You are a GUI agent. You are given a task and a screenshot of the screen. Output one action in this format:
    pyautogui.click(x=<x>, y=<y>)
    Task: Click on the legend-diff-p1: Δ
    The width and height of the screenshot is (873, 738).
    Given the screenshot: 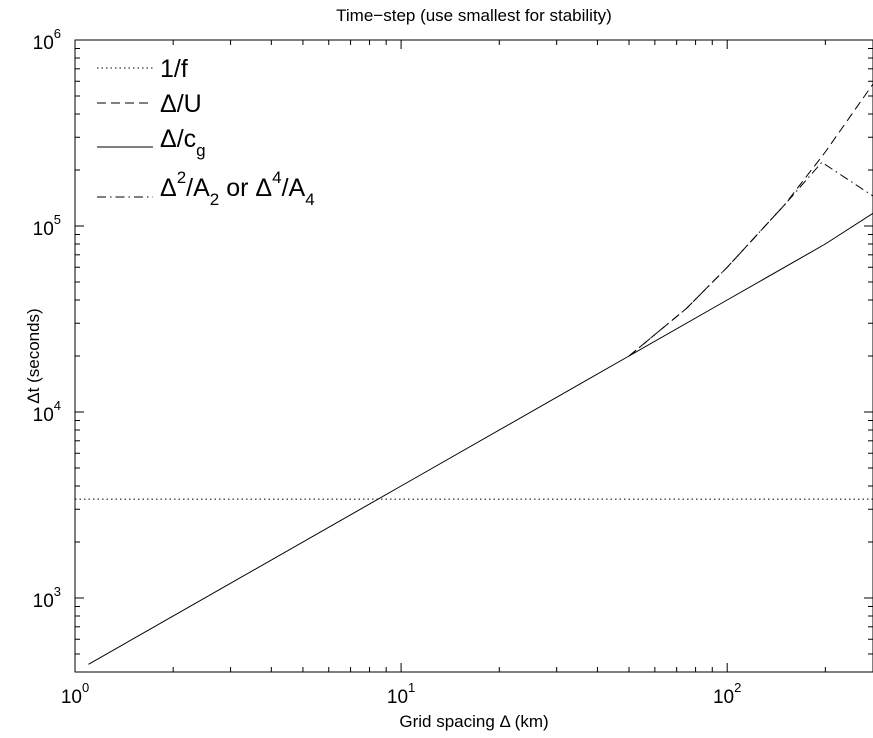 What is the action you would take?
    pyautogui.click(x=168, y=188)
    